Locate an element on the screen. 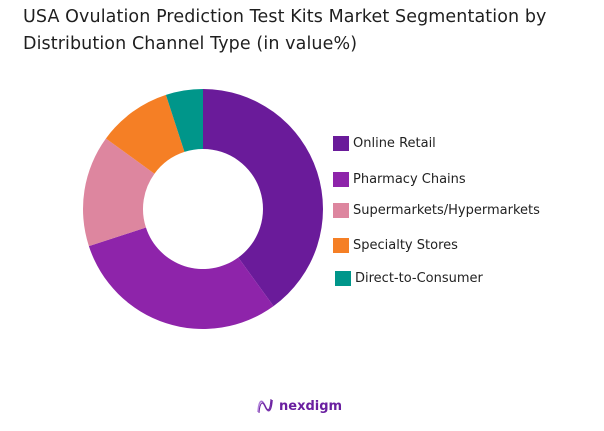  legend-item-pharmacy-chains: Pharmacy Chains is located at coordinates (399, 179).